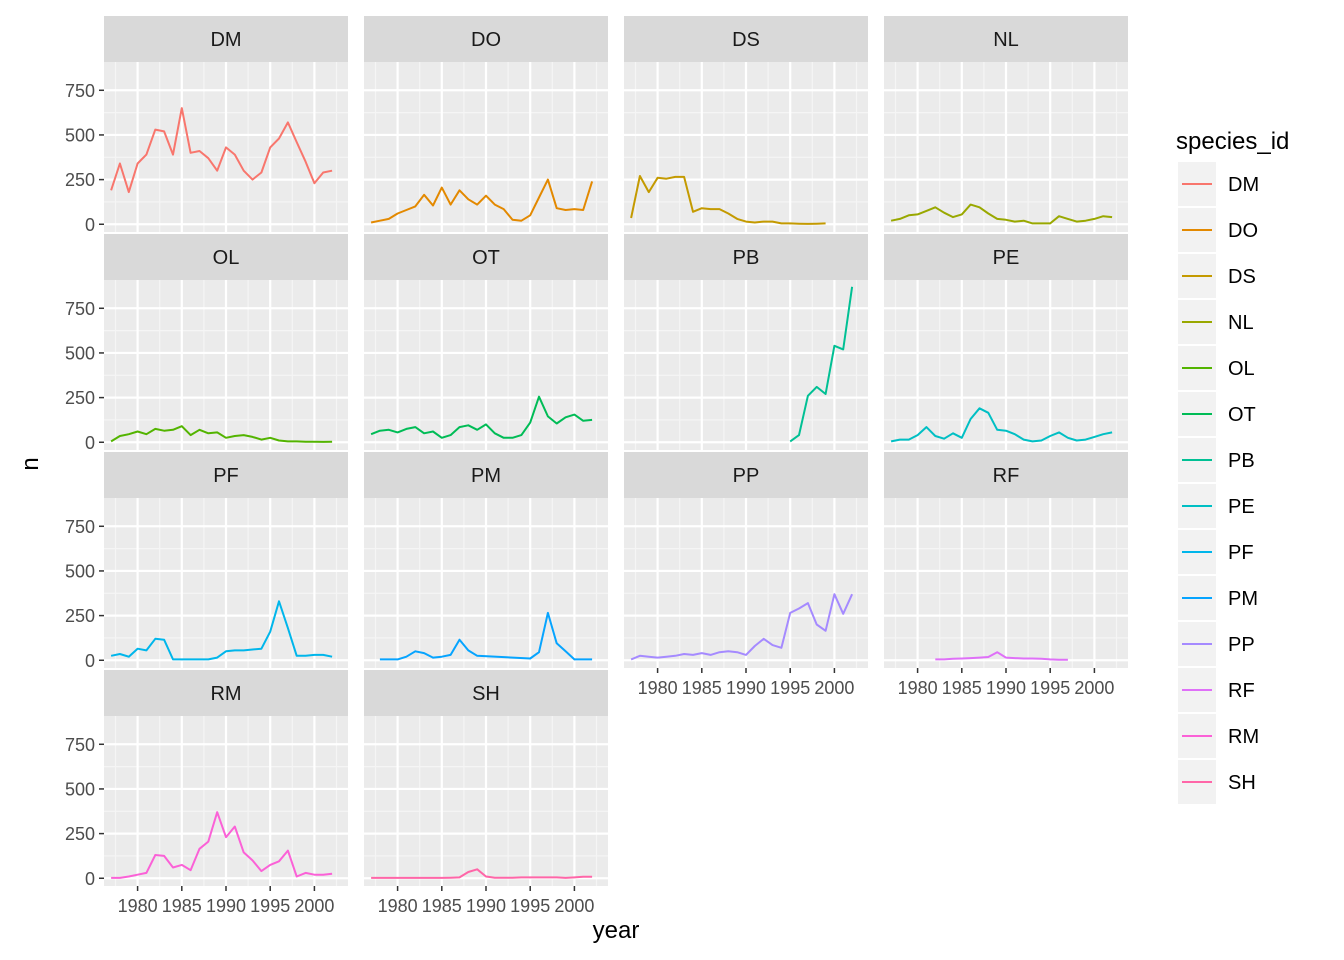 The image size is (1344, 960). What do you see at coordinates (1243, 599) in the screenshot?
I see `legend-label: PM` at bounding box center [1243, 599].